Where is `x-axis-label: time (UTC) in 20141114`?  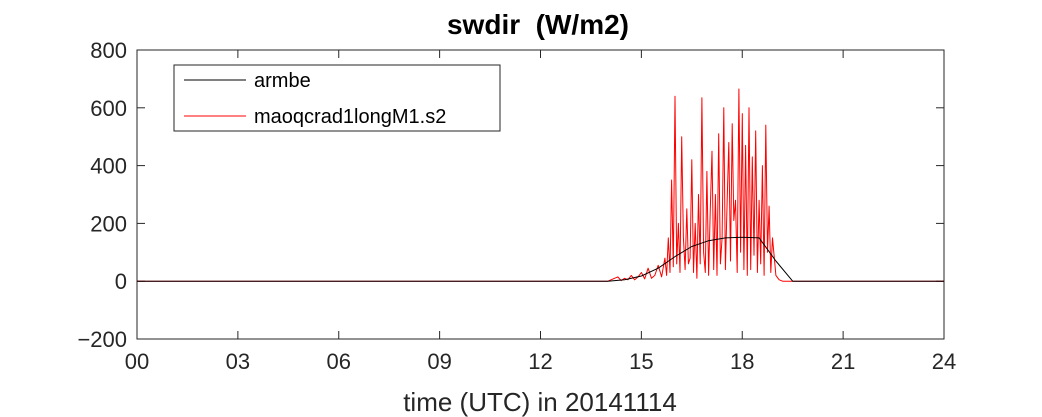
x-axis-label: time (UTC) in 20141114 is located at coordinates (540, 402).